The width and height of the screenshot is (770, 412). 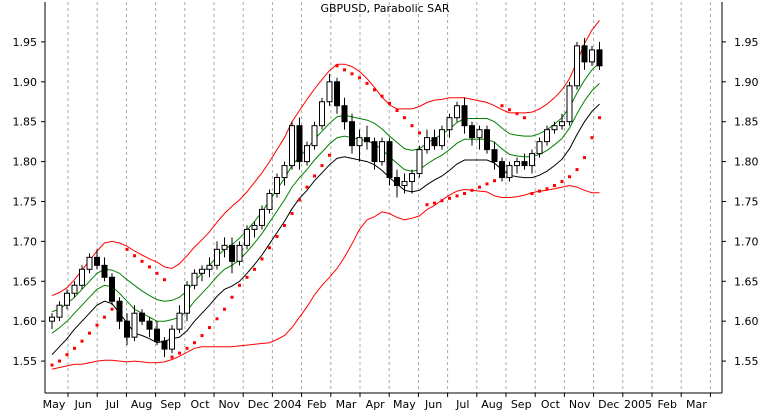 I want to click on x-tick-label-9: Feb, so click(x=316, y=404).